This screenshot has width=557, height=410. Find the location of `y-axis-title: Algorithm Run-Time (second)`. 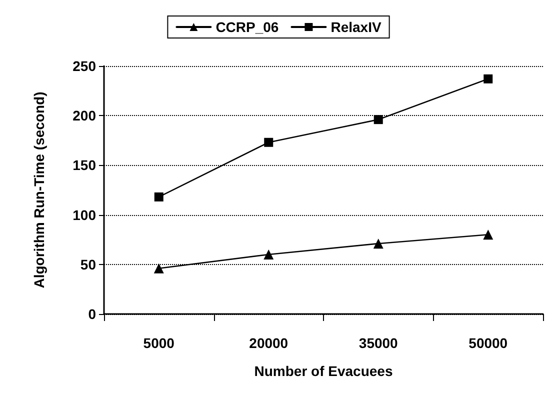

y-axis-title: Algorithm Run-Time (second) is located at coordinates (39, 190).